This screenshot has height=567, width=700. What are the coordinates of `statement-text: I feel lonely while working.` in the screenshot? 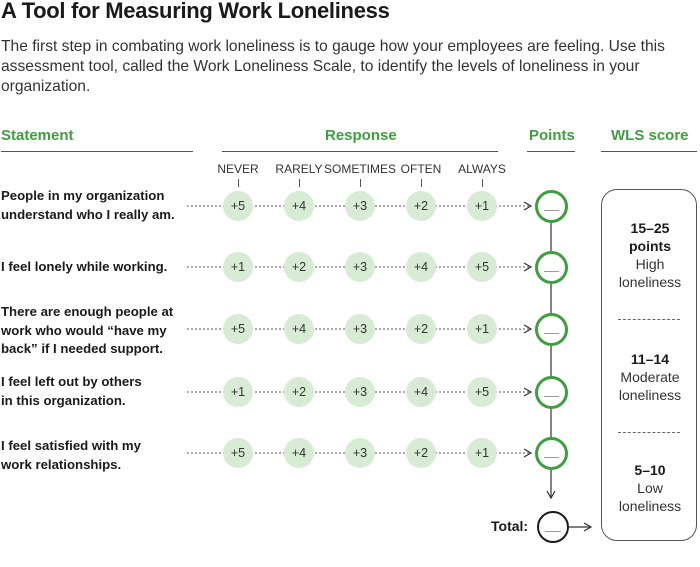 It's located at (96, 267).